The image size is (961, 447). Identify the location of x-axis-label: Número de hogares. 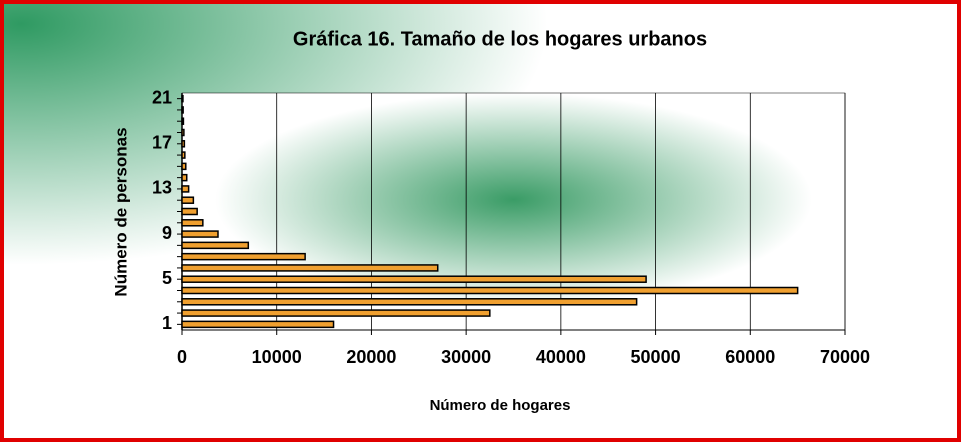
(500, 405).